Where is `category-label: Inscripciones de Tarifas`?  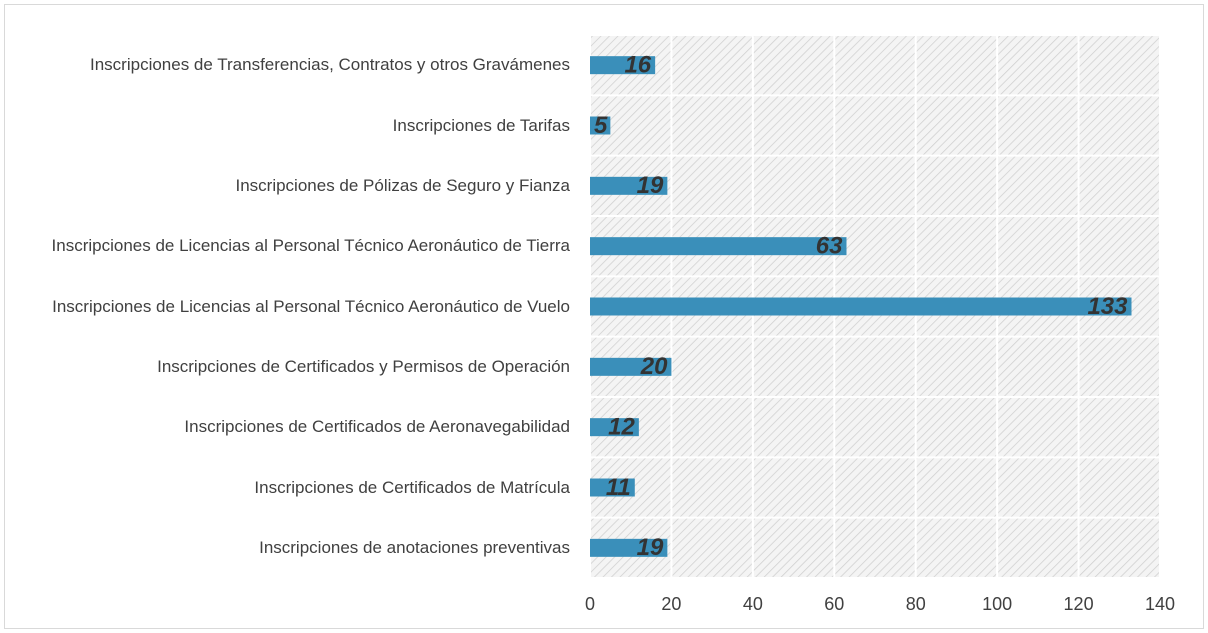
category-label: Inscripciones de Tarifas is located at coordinates (481, 125).